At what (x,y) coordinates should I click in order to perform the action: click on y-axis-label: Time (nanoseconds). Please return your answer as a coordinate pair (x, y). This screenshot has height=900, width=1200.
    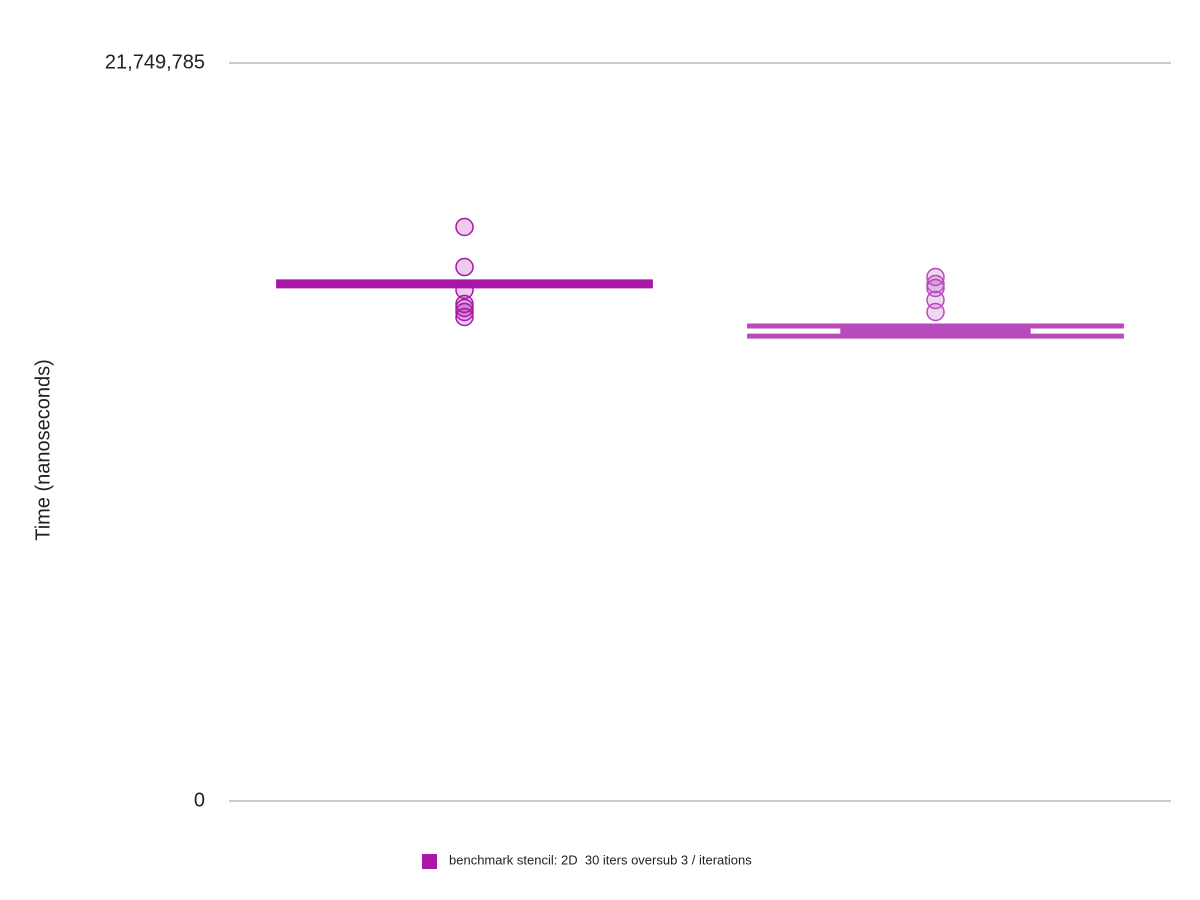
    Looking at the image, I should click on (43, 450).